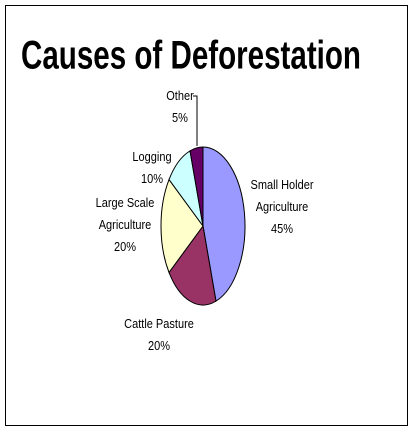 This screenshot has height=432, width=414. What do you see at coordinates (180, 96) in the screenshot?
I see `category-label: Other` at bounding box center [180, 96].